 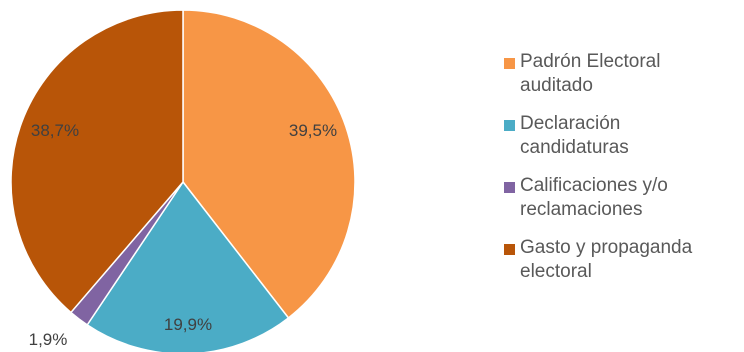 I want to click on legend-label-line1: Declaración, so click(x=570, y=123).